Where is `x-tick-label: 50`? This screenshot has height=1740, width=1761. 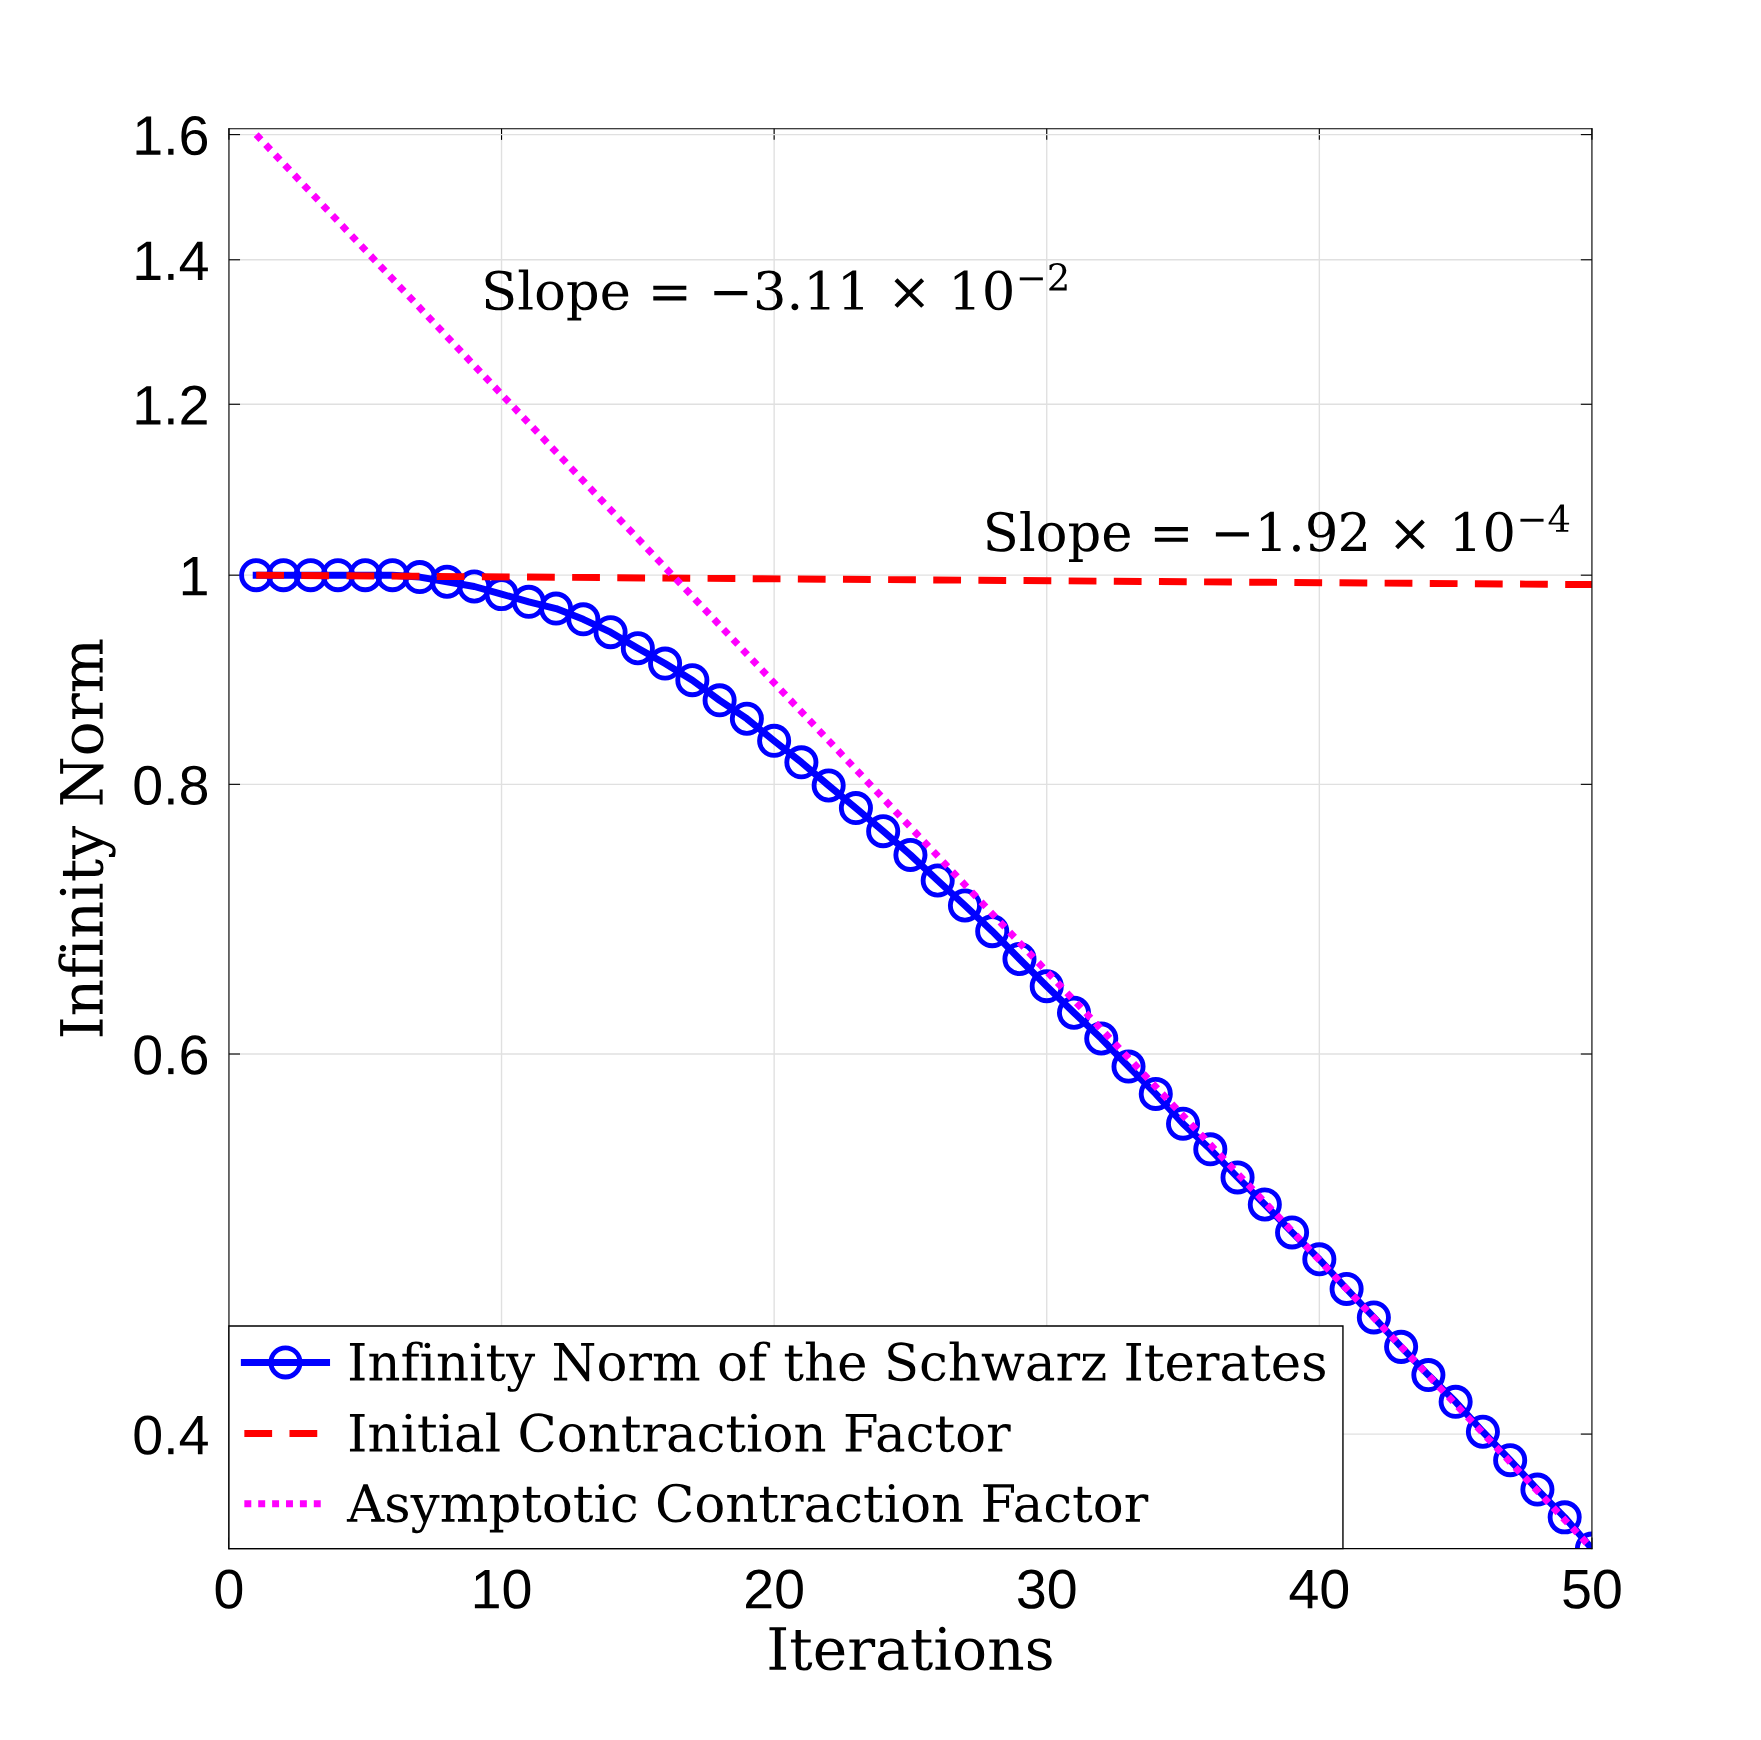 x-tick-label: 50 is located at coordinates (1592, 1589).